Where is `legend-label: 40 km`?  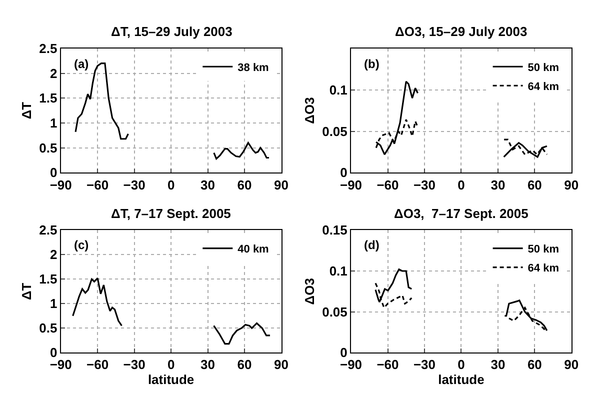
legend-label: 40 km is located at coordinates (254, 250).